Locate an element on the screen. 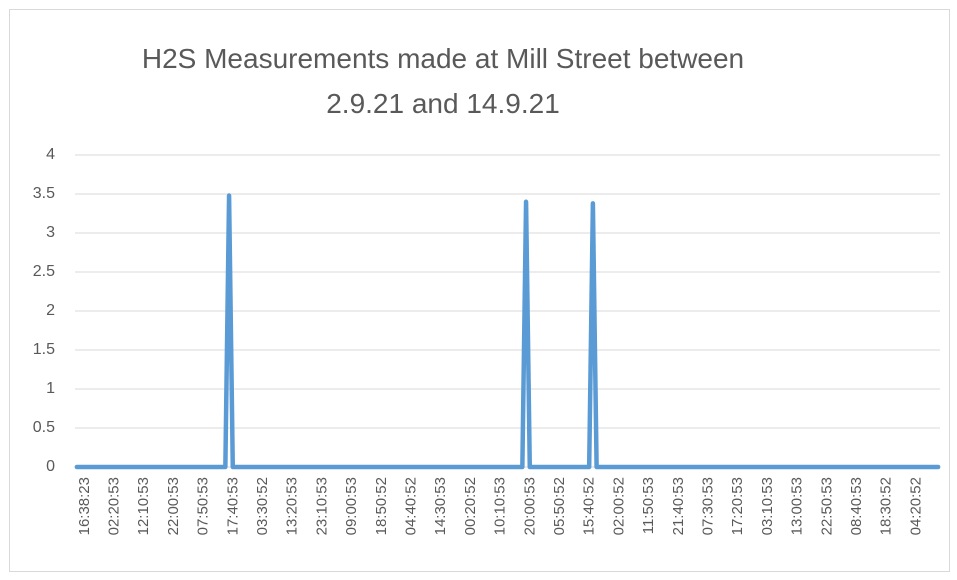 The height and width of the screenshot is (580, 957). x-tick-label: 23:10:53 is located at coordinates (321, 506).